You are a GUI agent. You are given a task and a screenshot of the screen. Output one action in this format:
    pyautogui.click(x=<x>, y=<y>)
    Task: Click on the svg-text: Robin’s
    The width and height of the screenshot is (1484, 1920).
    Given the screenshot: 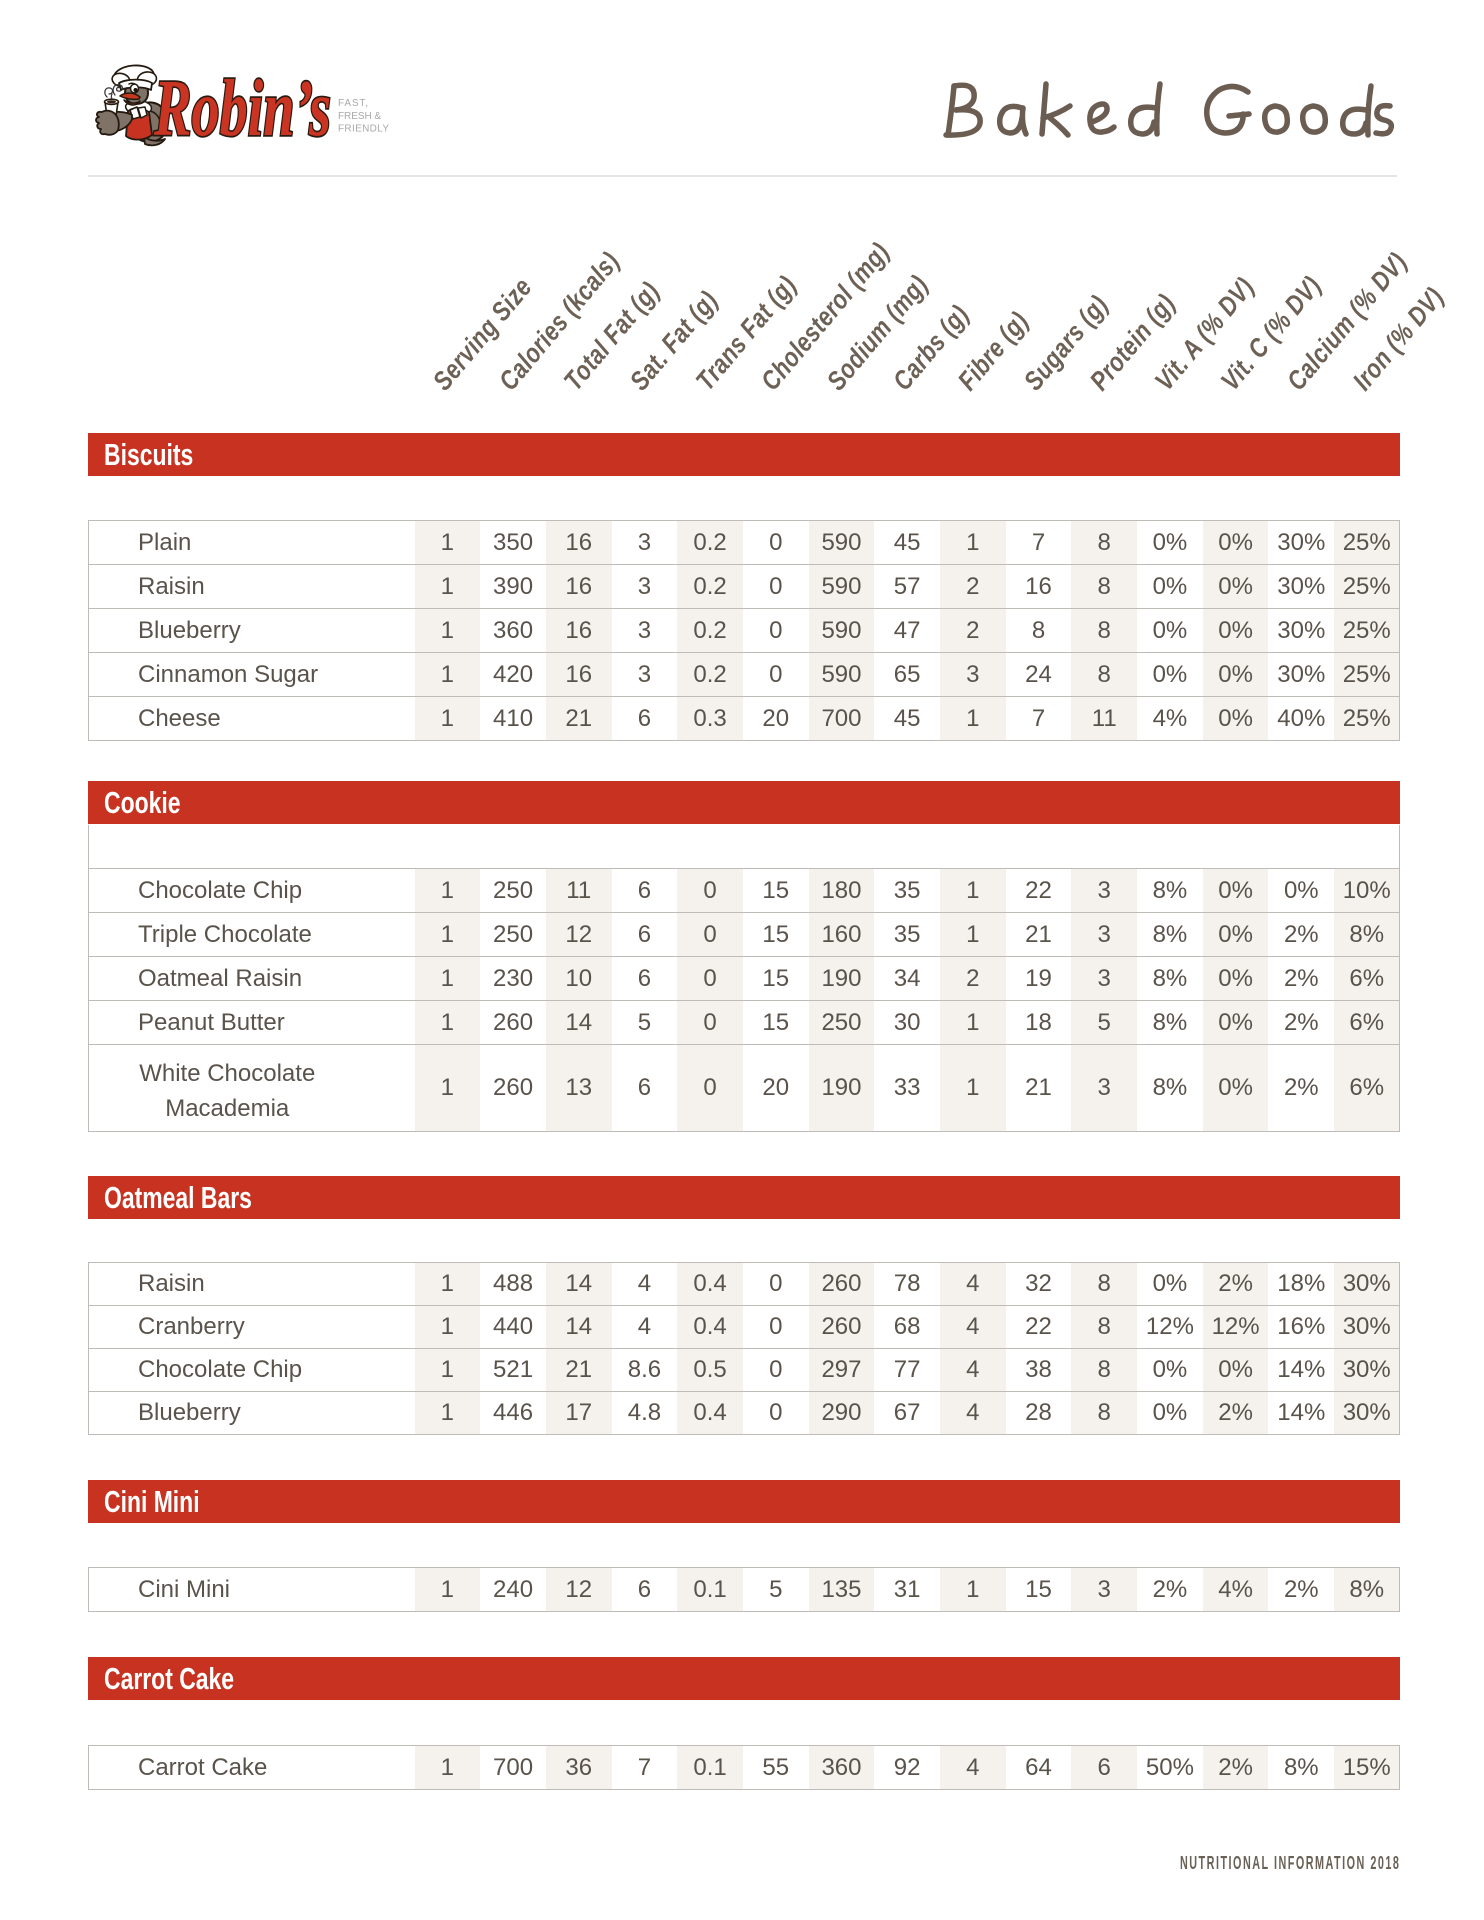 What is the action you would take?
    pyautogui.click(x=242, y=108)
    